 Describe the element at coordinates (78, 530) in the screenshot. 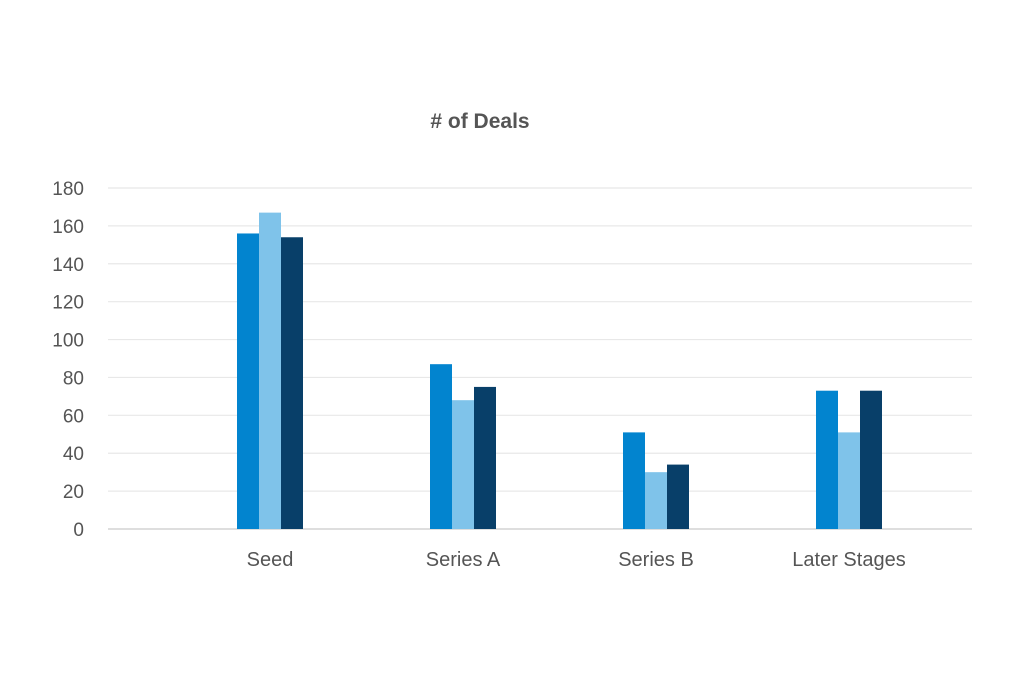

I see `y-tick-label: 0` at that location.